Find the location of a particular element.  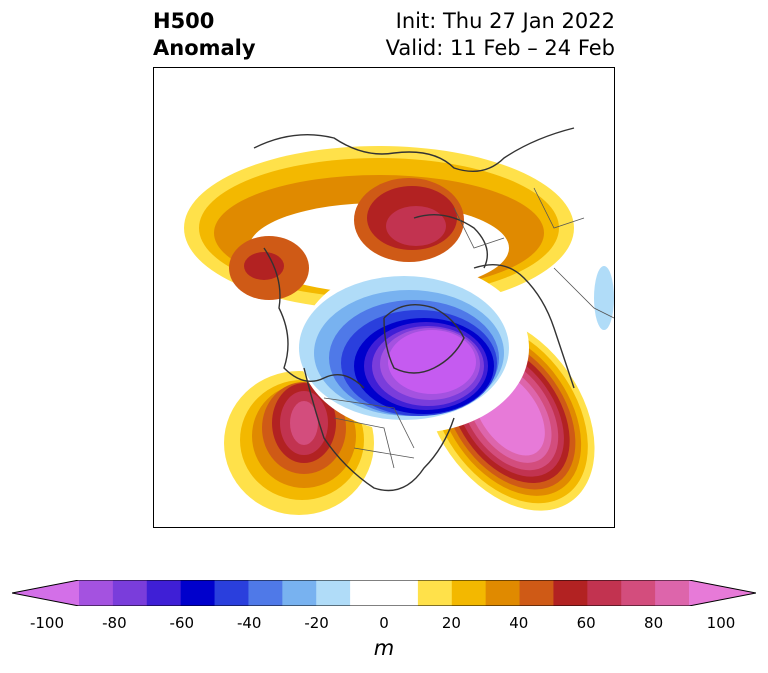

init-date-label: Init: Thu 27 Jan 2022 is located at coordinates (505, 21).